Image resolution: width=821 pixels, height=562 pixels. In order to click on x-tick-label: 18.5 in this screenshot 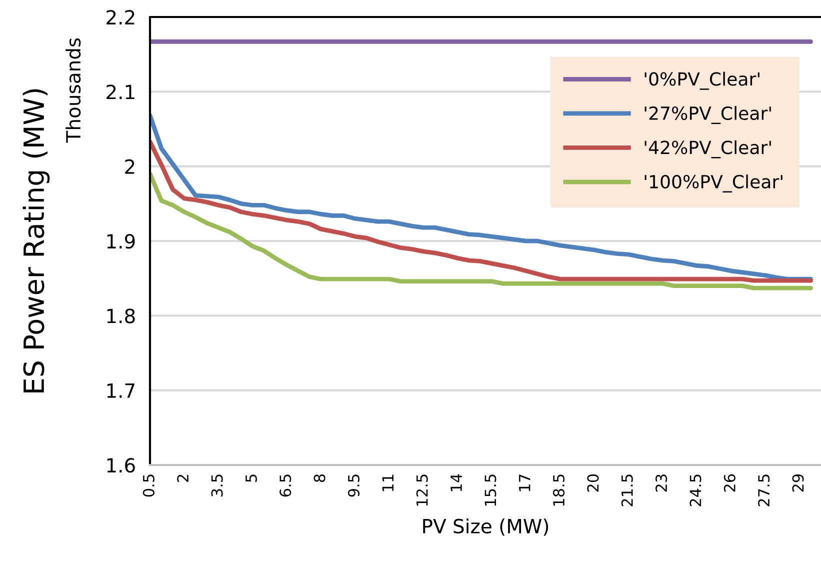, I will do `click(558, 490)`.